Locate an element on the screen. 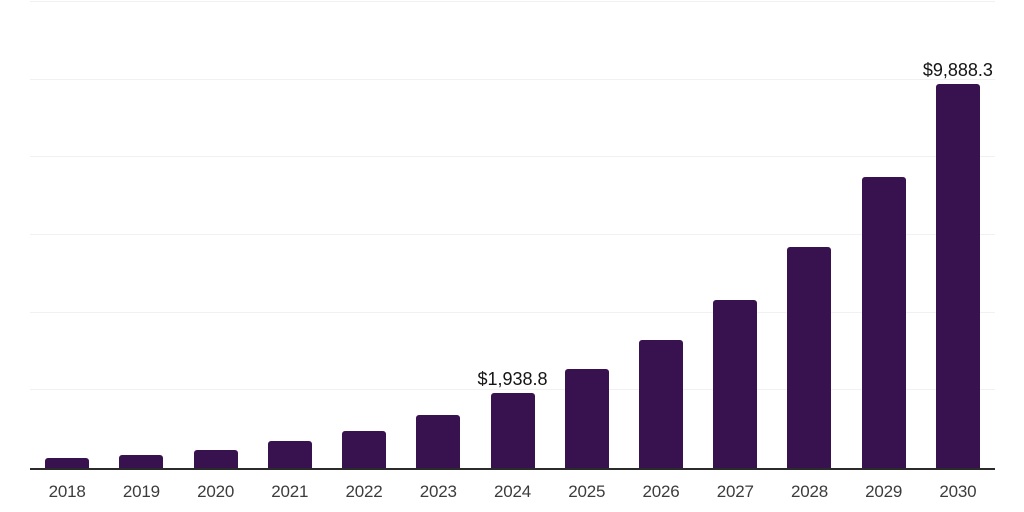  x-tick-label-2019: 2019 is located at coordinates (141, 491).